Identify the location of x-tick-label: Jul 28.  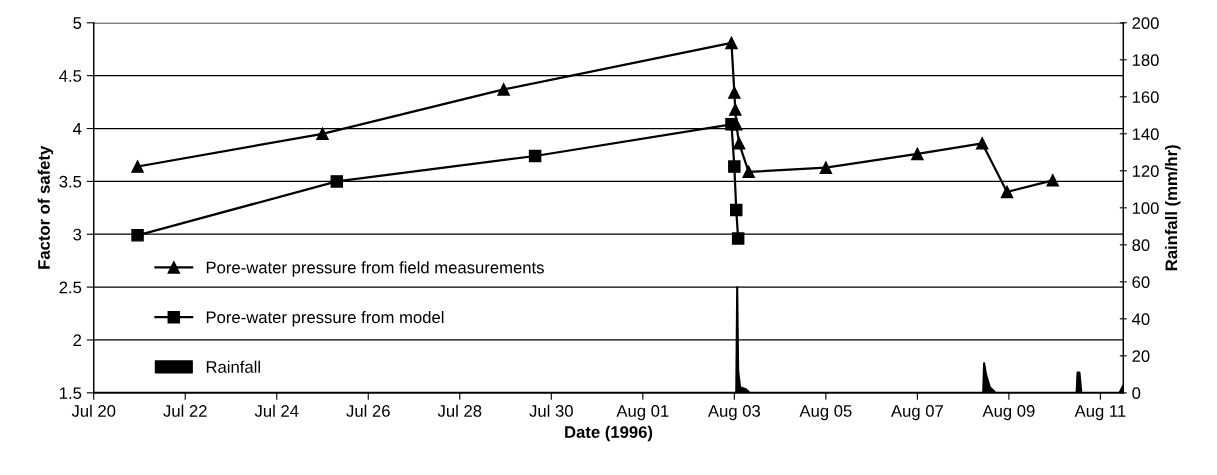
(459, 410).